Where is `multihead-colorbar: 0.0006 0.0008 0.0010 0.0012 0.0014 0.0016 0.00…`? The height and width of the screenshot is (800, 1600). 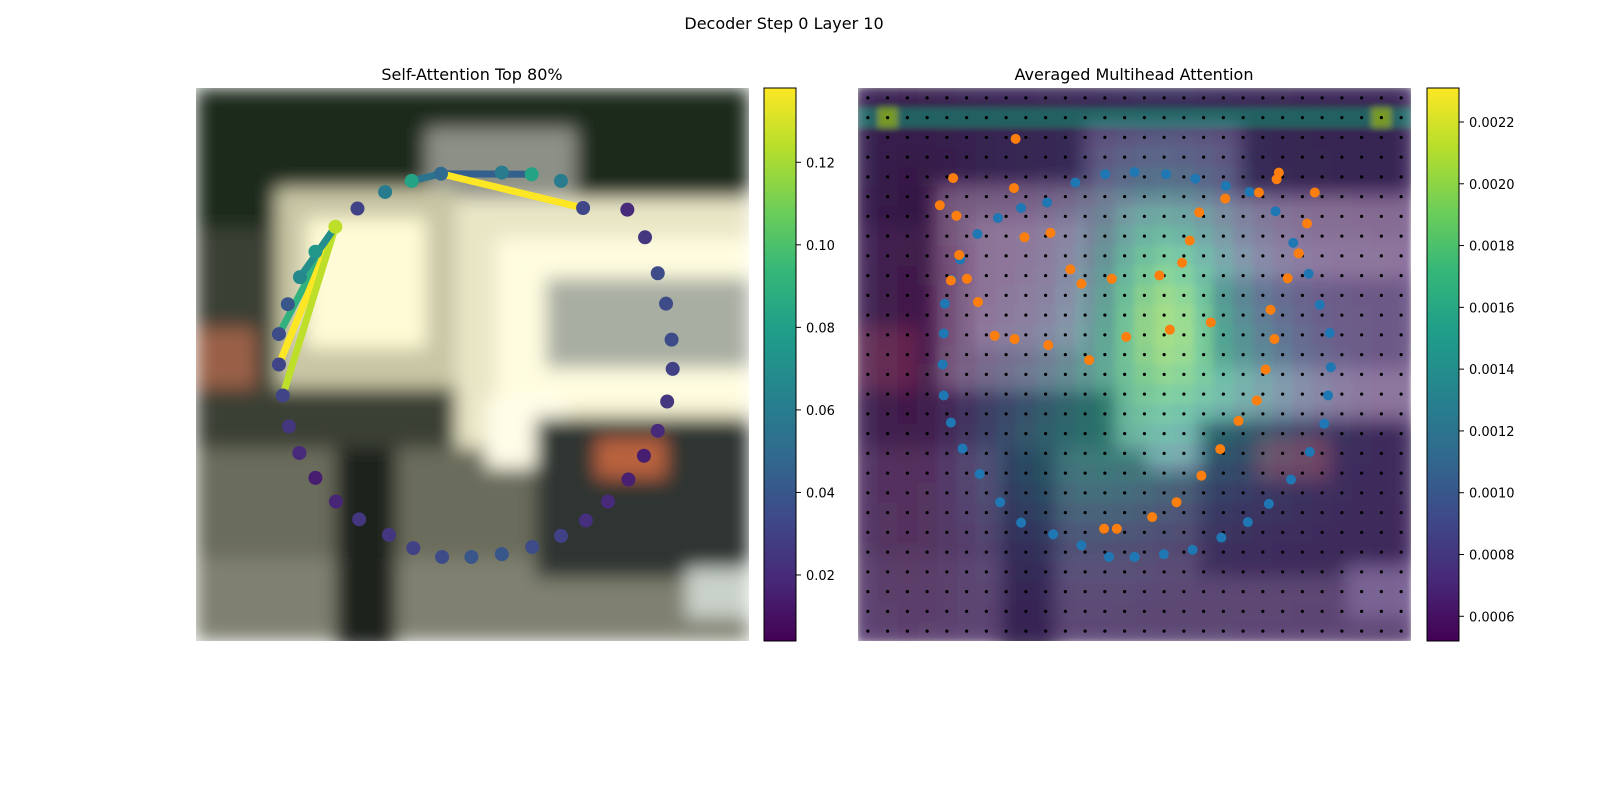 multihead-colorbar: 0.0006 0.0008 0.0010 0.0012 0.0014 0.0016 0.00… is located at coordinates (1470, 364).